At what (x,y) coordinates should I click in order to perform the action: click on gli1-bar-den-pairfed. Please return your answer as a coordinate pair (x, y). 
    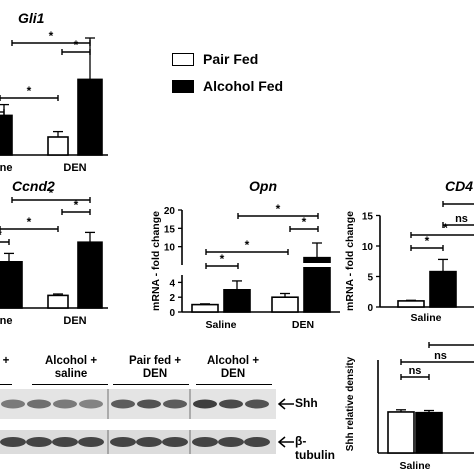
    Looking at the image, I should click on (58, 146).